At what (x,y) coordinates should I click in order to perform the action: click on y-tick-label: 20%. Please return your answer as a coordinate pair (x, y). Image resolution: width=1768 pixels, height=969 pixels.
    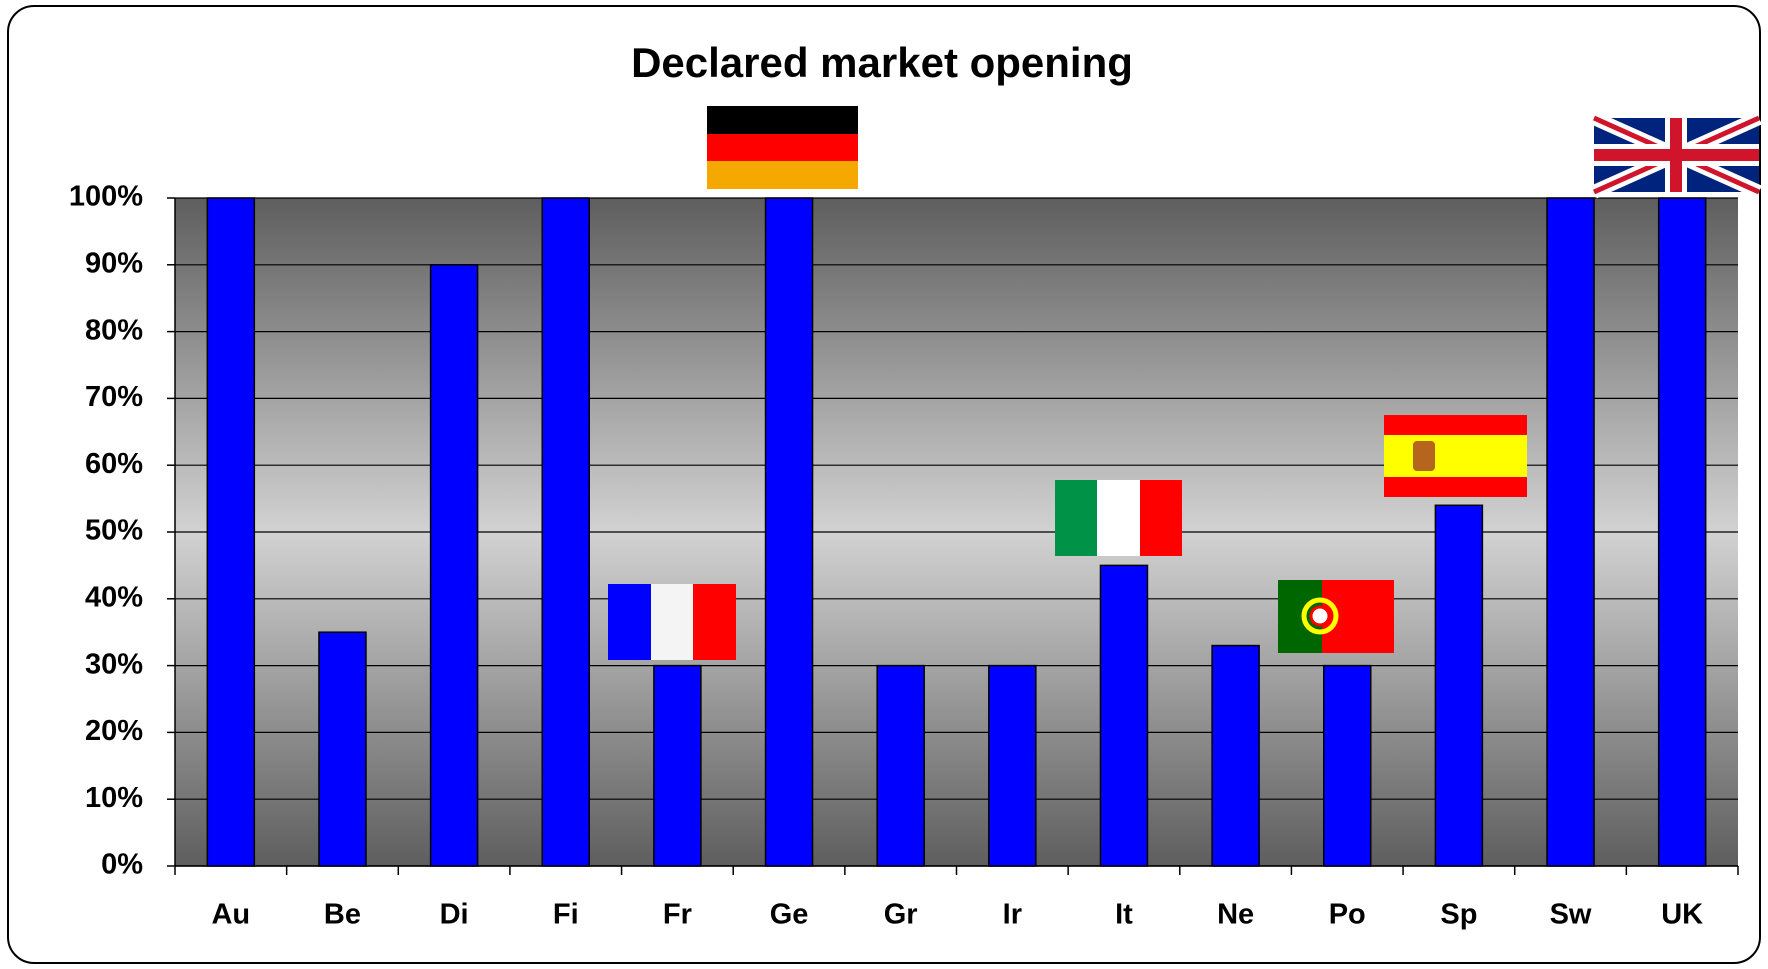
    Looking at the image, I should click on (114, 731).